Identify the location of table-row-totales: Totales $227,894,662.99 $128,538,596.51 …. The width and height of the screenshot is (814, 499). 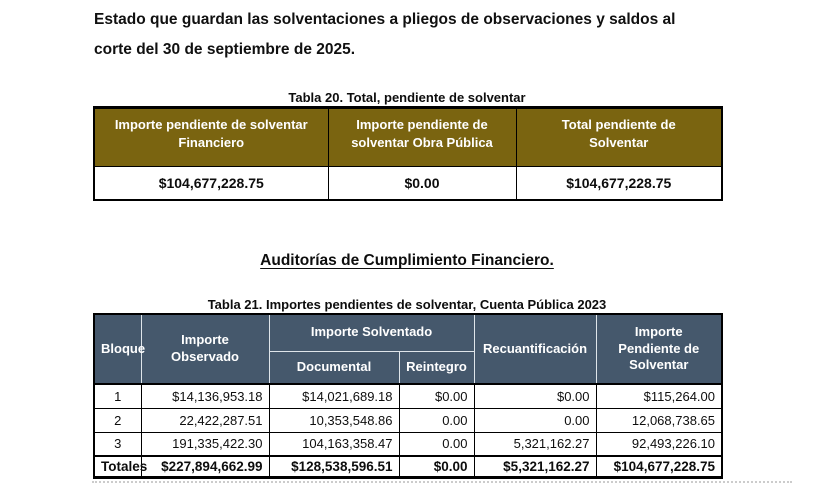
(408, 466).